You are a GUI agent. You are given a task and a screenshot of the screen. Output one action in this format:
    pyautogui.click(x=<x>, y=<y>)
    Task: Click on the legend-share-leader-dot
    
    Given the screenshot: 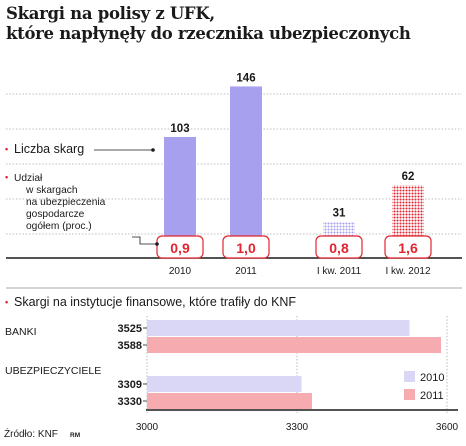 What is the action you would take?
    pyautogui.click(x=157, y=244)
    